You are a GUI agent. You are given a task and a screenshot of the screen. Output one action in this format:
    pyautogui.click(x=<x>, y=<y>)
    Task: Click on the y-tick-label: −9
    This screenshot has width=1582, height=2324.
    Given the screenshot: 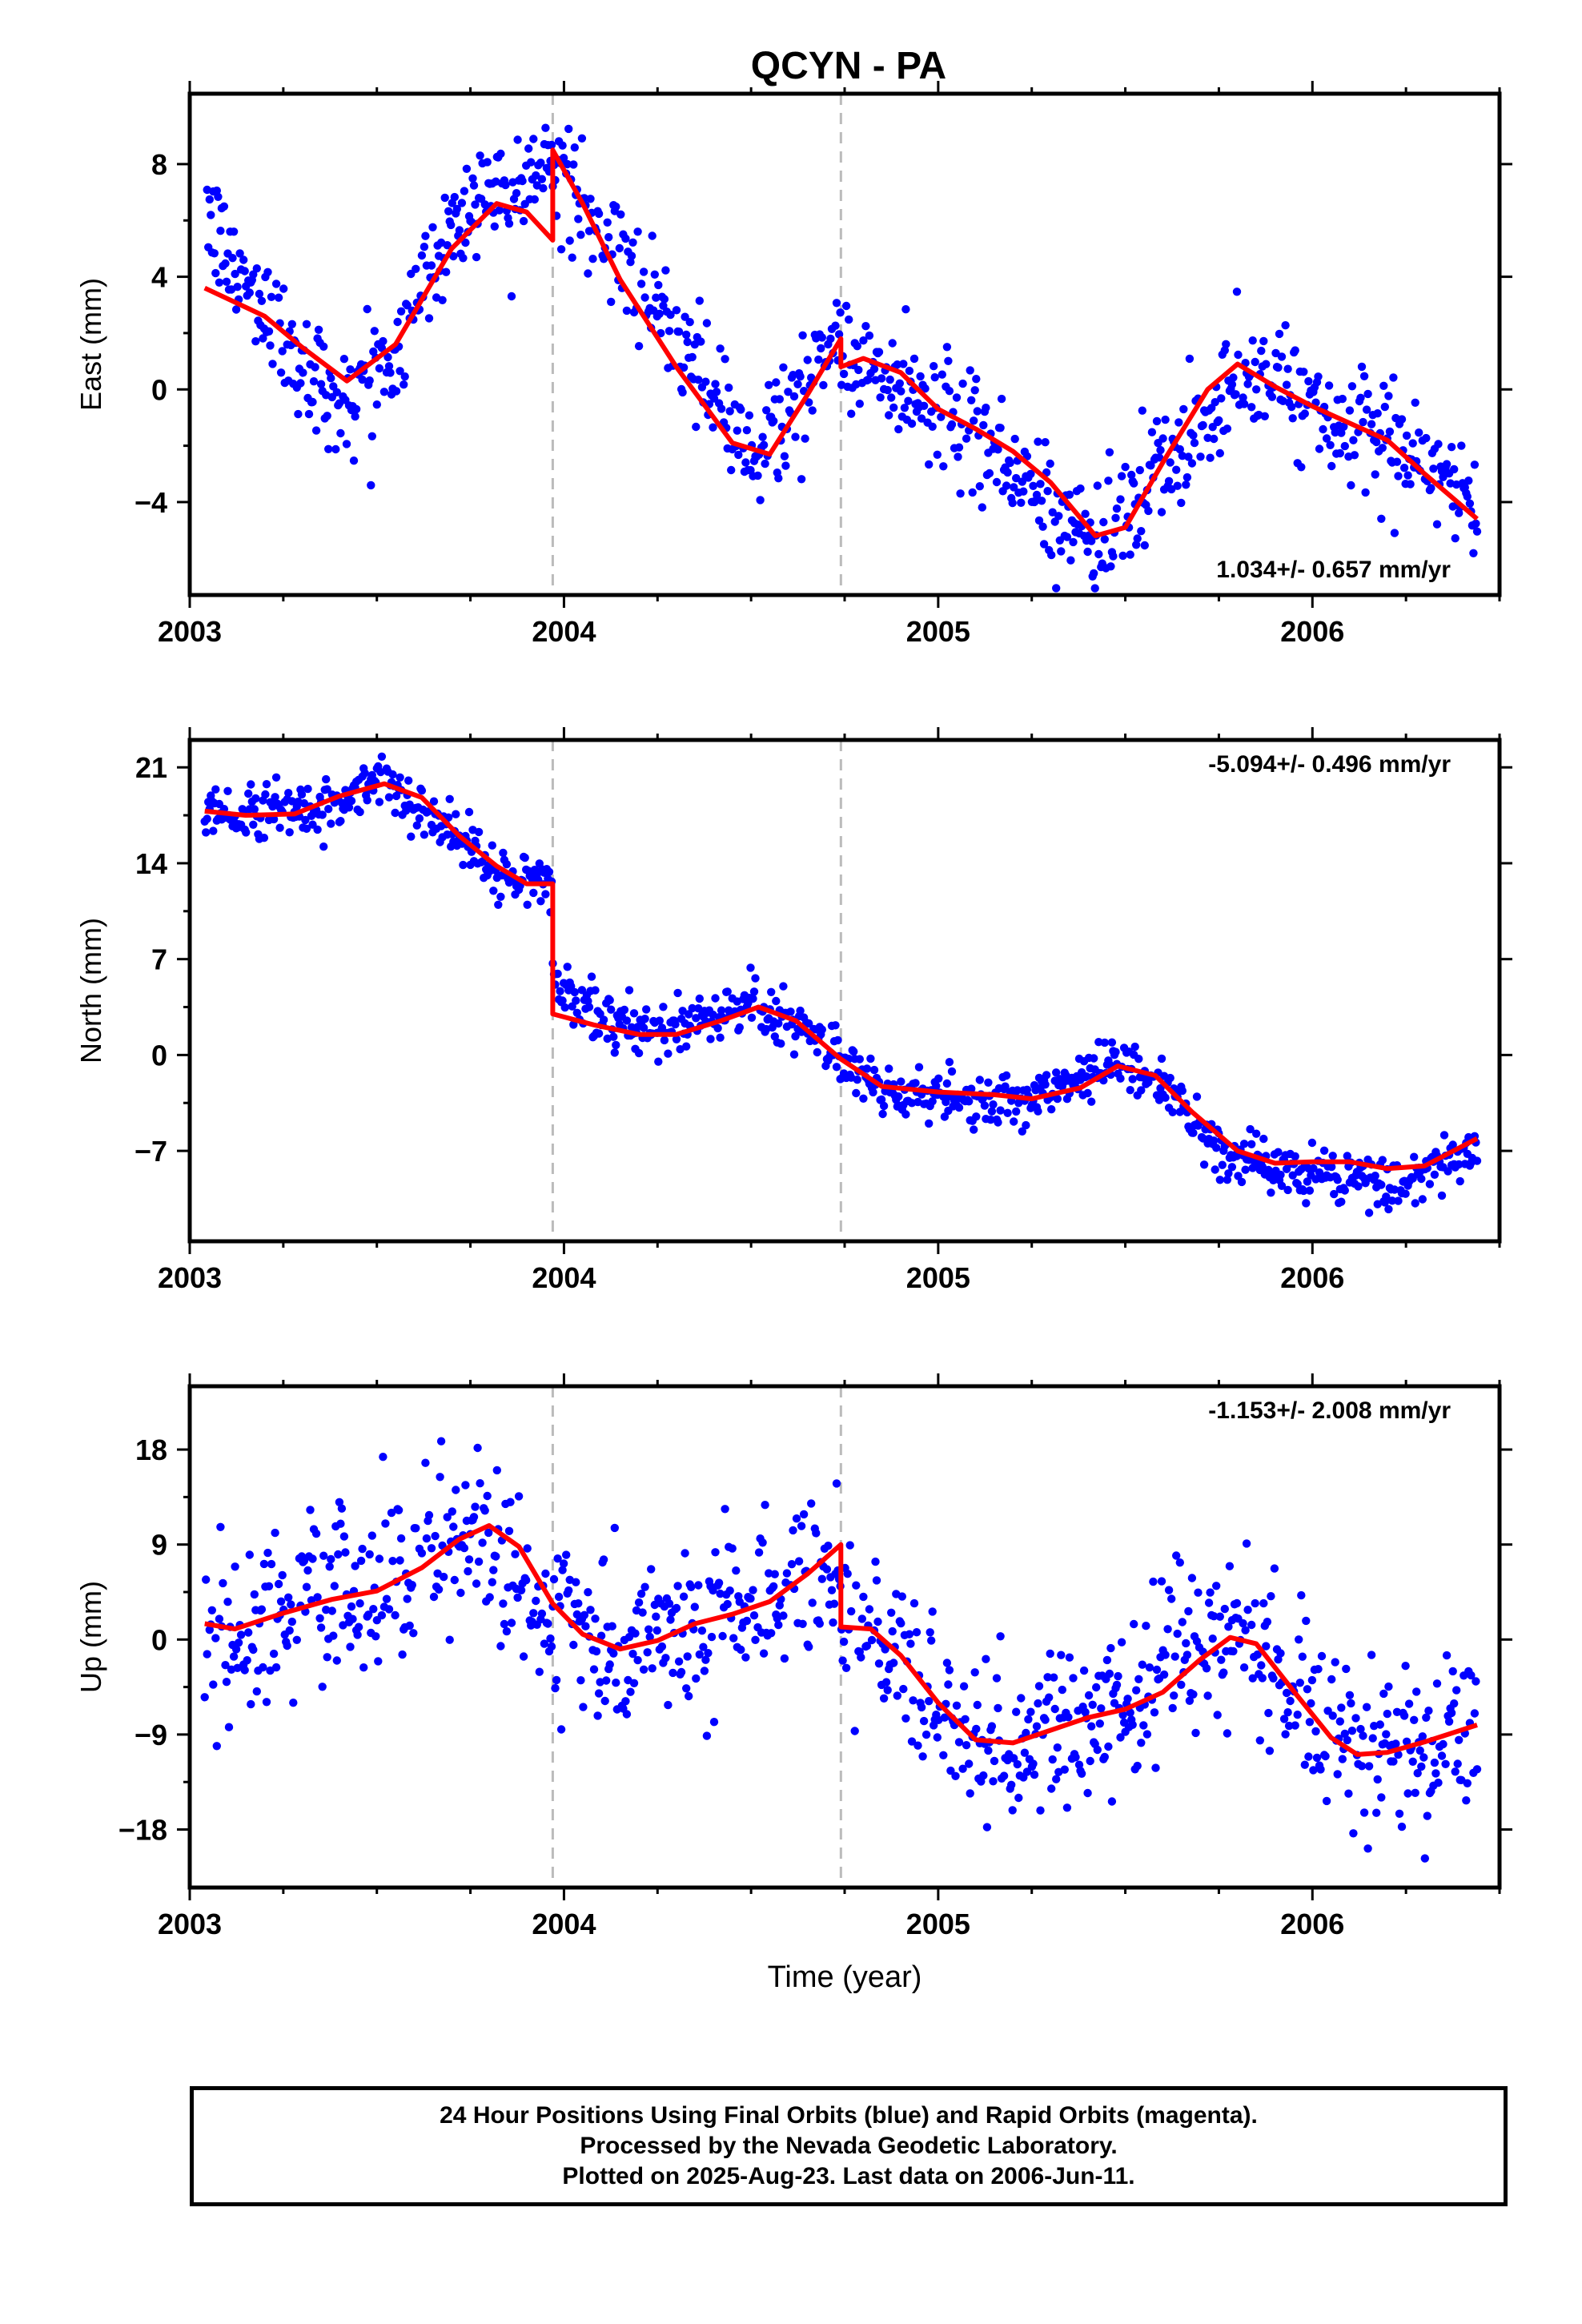 What is the action you would take?
    pyautogui.click(x=151, y=1735)
    